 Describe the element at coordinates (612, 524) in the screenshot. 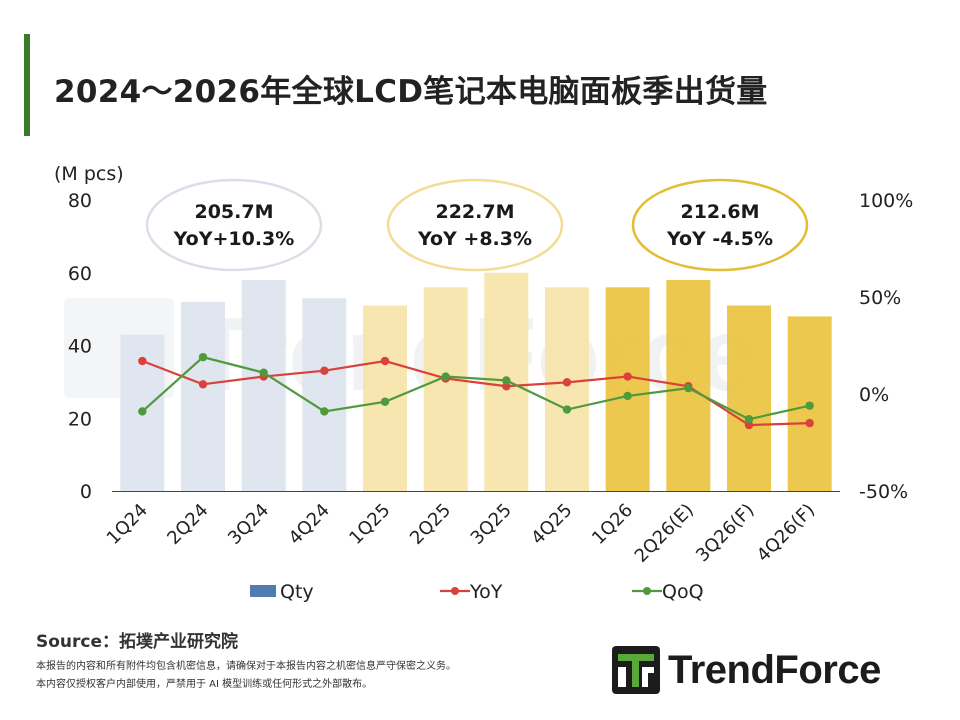

I see `x-axis-tick-label: 1Q26` at that location.